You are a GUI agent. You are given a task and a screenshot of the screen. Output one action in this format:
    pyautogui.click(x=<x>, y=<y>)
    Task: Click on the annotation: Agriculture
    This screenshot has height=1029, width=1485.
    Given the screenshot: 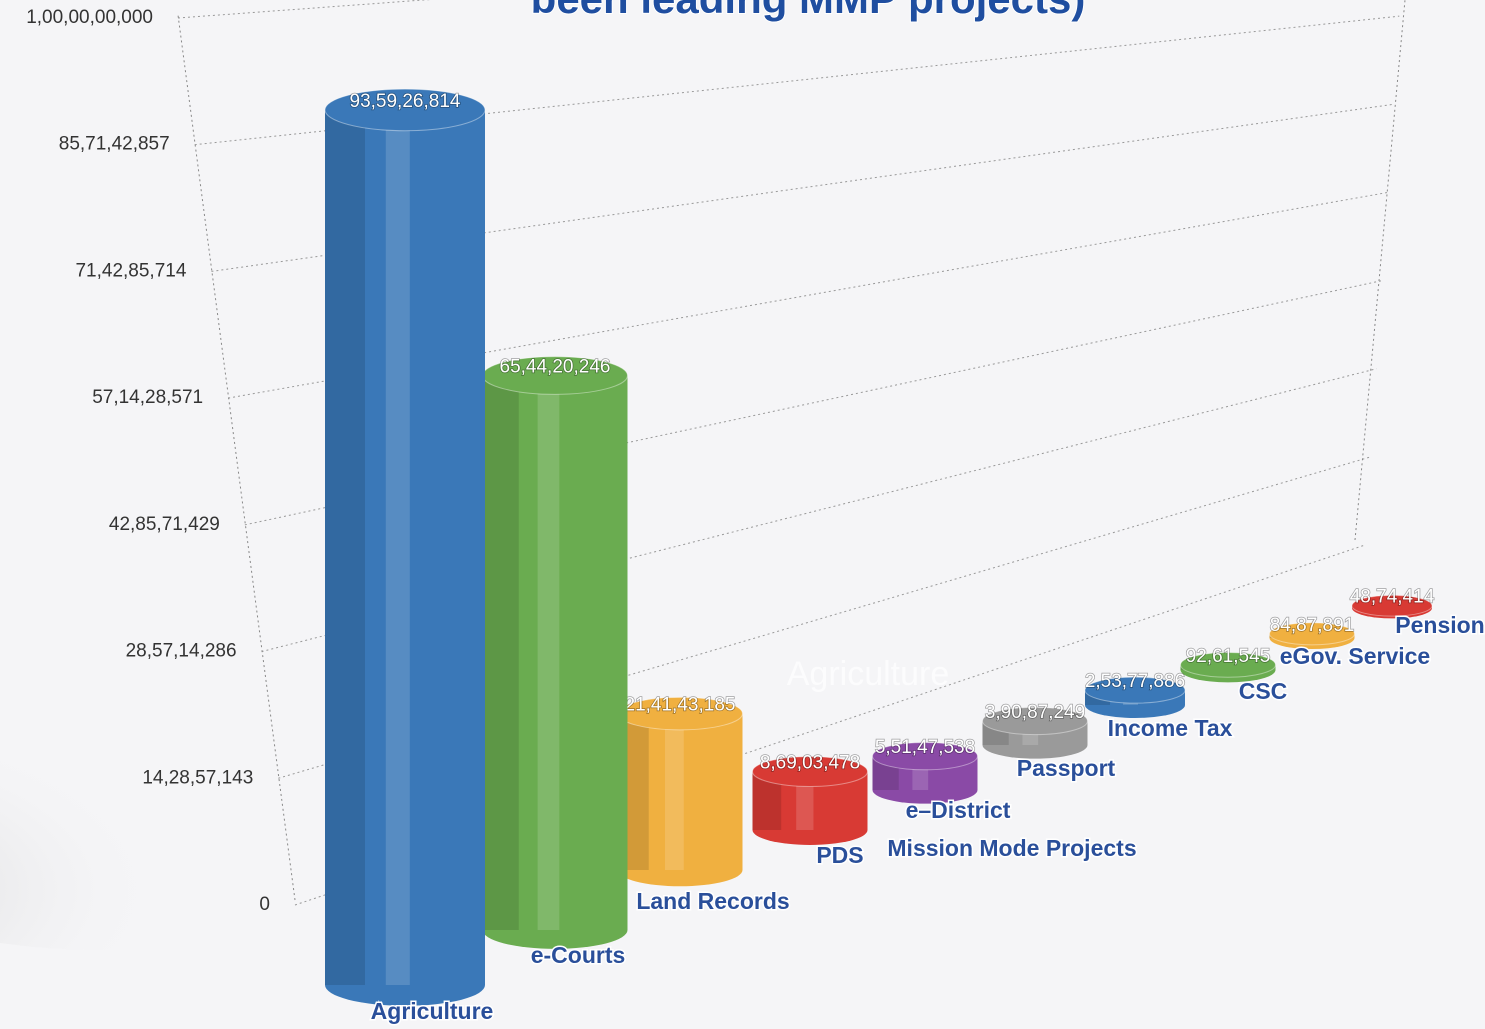 What is the action you would take?
    pyautogui.click(x=868, y=674)
    